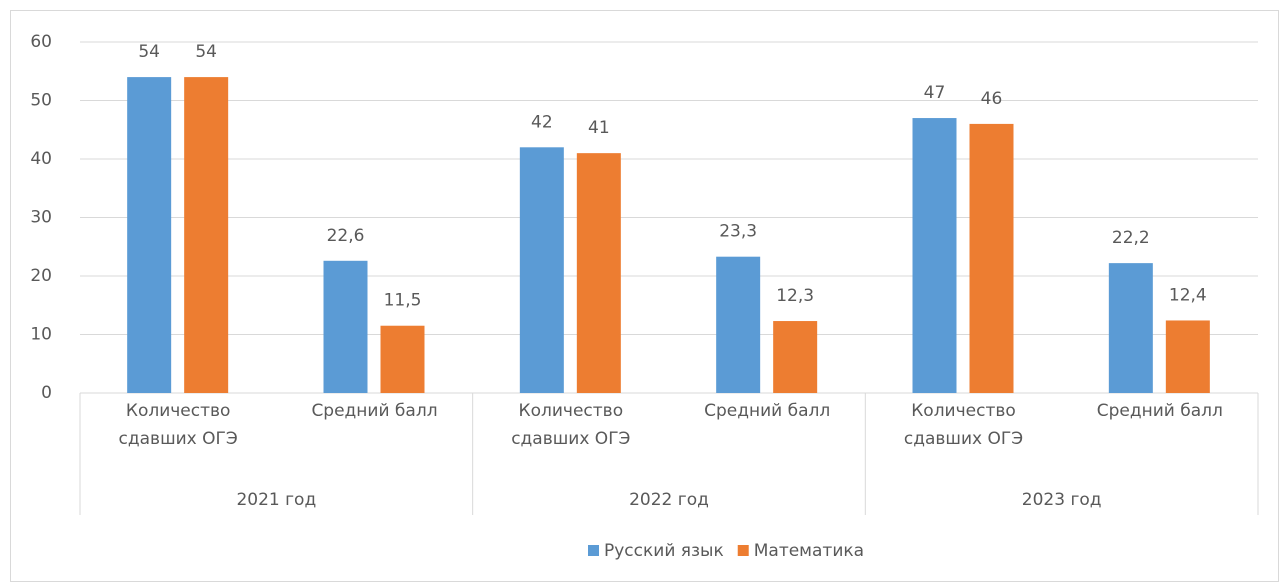 Image resolution: width=1280 pixels, height=583 pixels. Describe the element at coordinates (403, 301) in the screenshot. I see `data-label: 11,5` at that location.